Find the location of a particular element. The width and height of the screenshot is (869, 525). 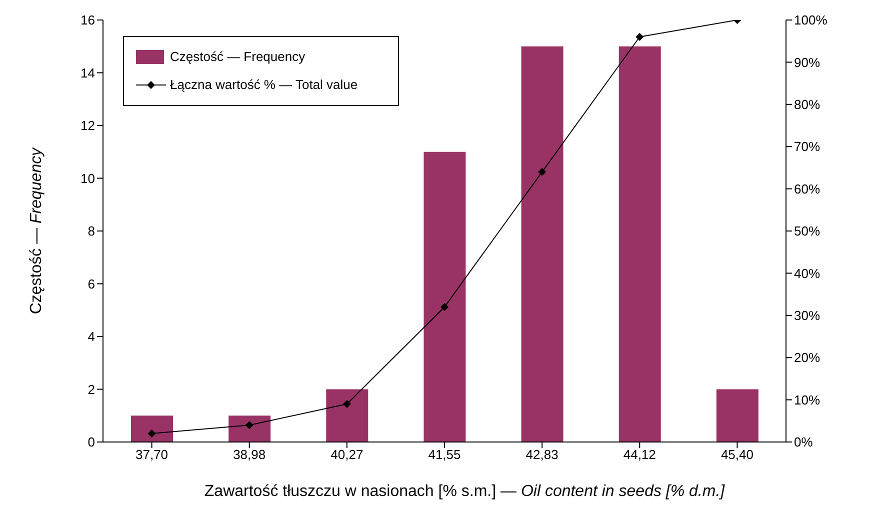

x-tick-label: 38,98 is located at coordinates (249, 454).